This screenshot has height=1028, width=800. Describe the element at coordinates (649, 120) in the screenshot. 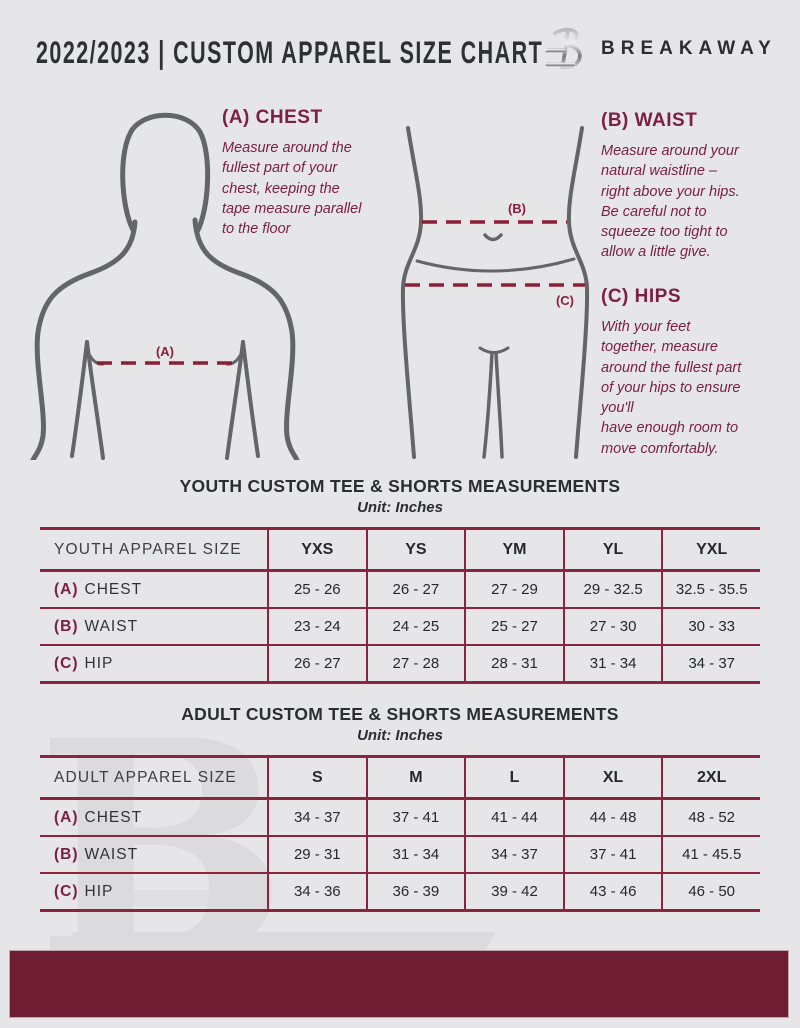

I see `waist-section-heading: (B) WAIST` at that location.